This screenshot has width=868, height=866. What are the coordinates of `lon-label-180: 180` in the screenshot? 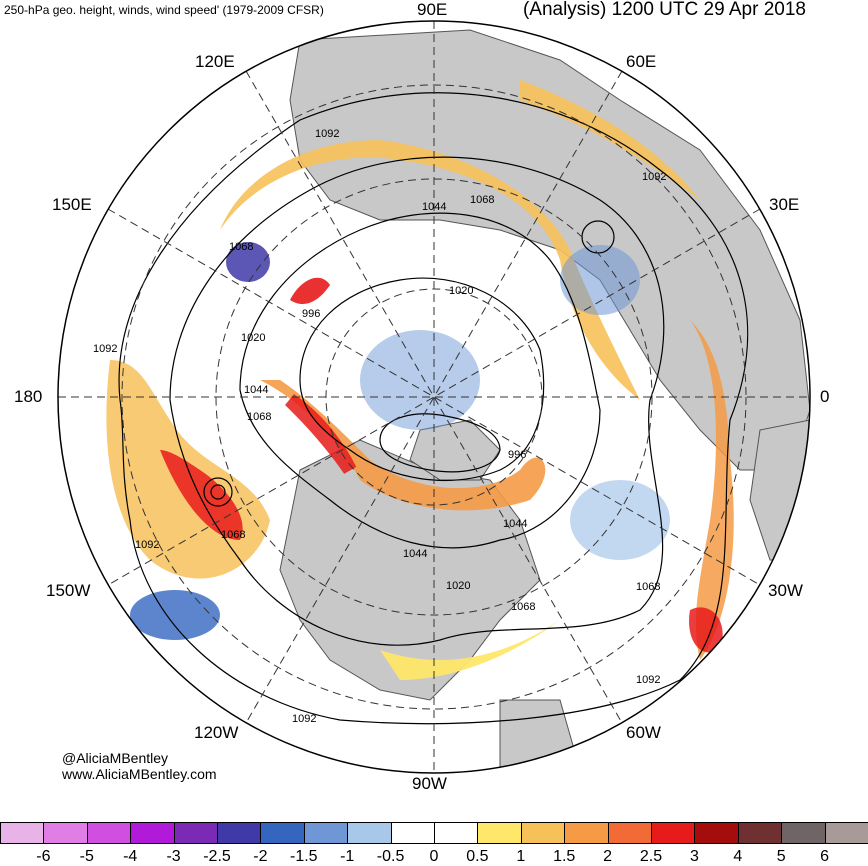 It's located at (28, 396).